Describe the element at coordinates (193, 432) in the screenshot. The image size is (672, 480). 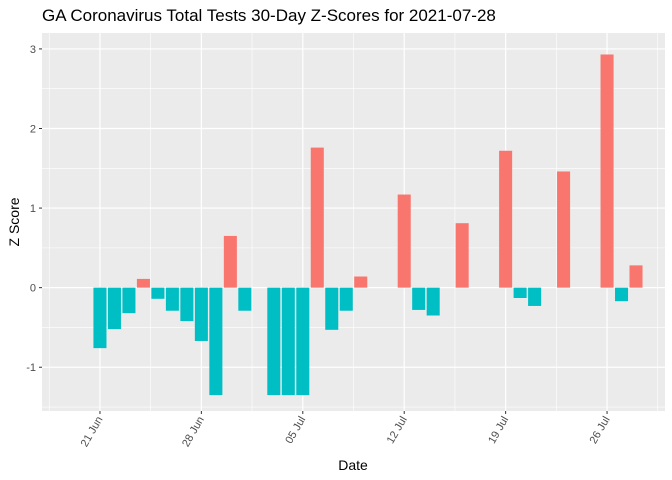
I see `x-tick-label: 28 Jun` at that location.